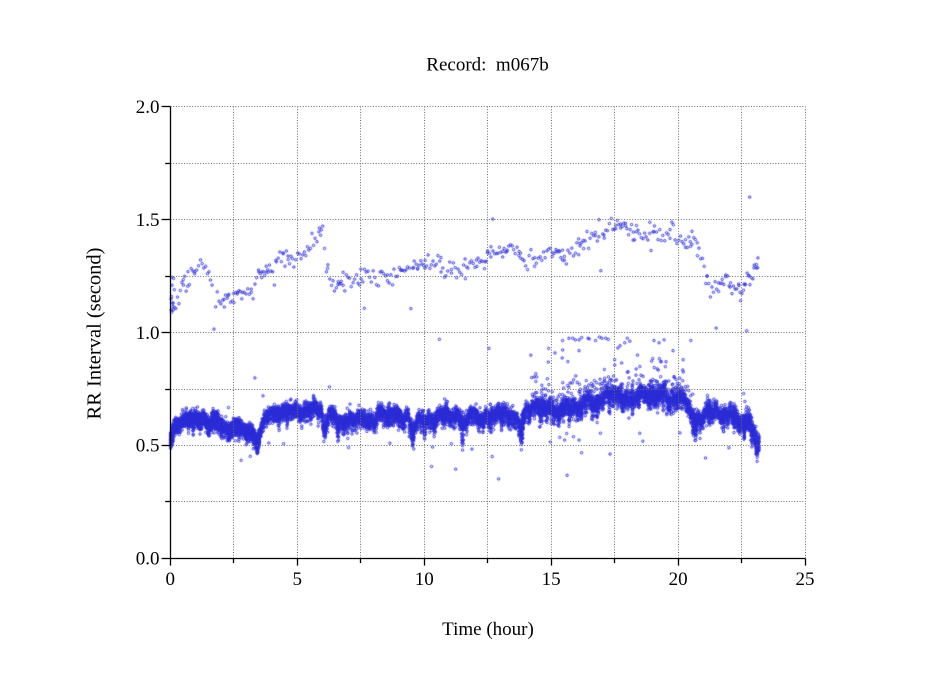 This screenshot has height=697, width=949. I want to click on svg-text: RR Interval (second), so click(95, 334).